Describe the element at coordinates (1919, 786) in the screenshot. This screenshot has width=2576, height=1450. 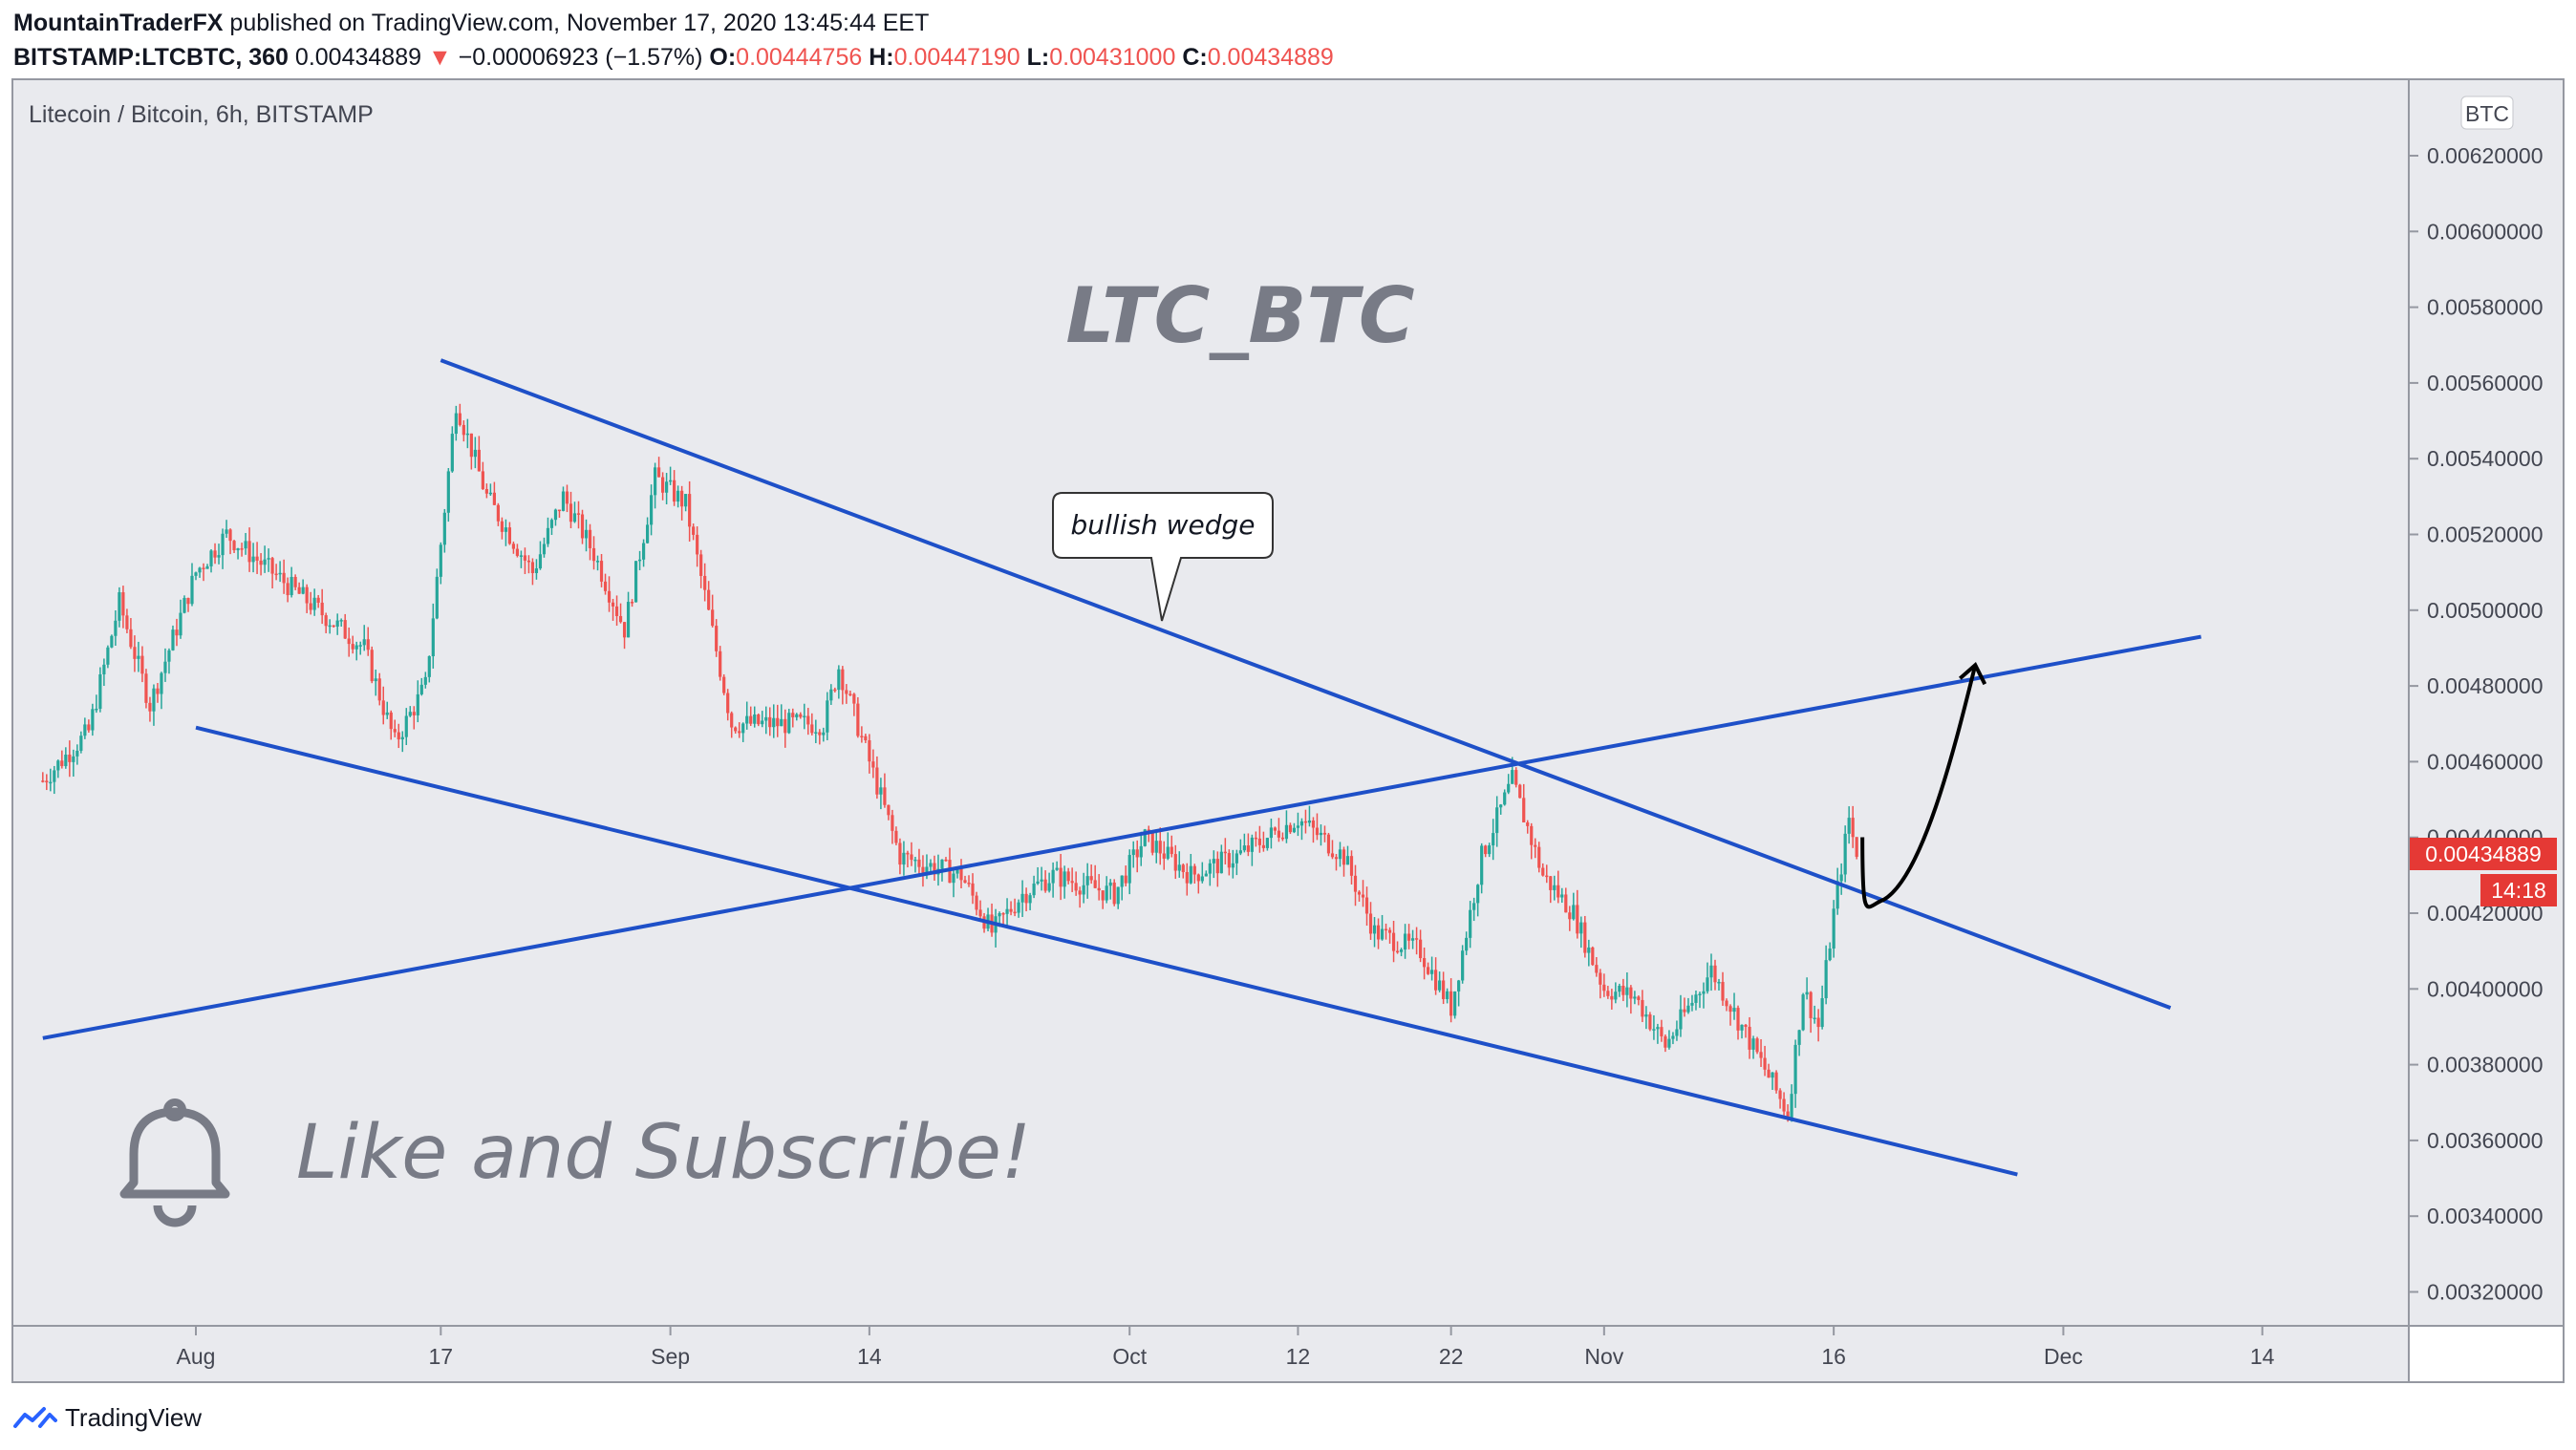
I see `projection-arrow` at that location.